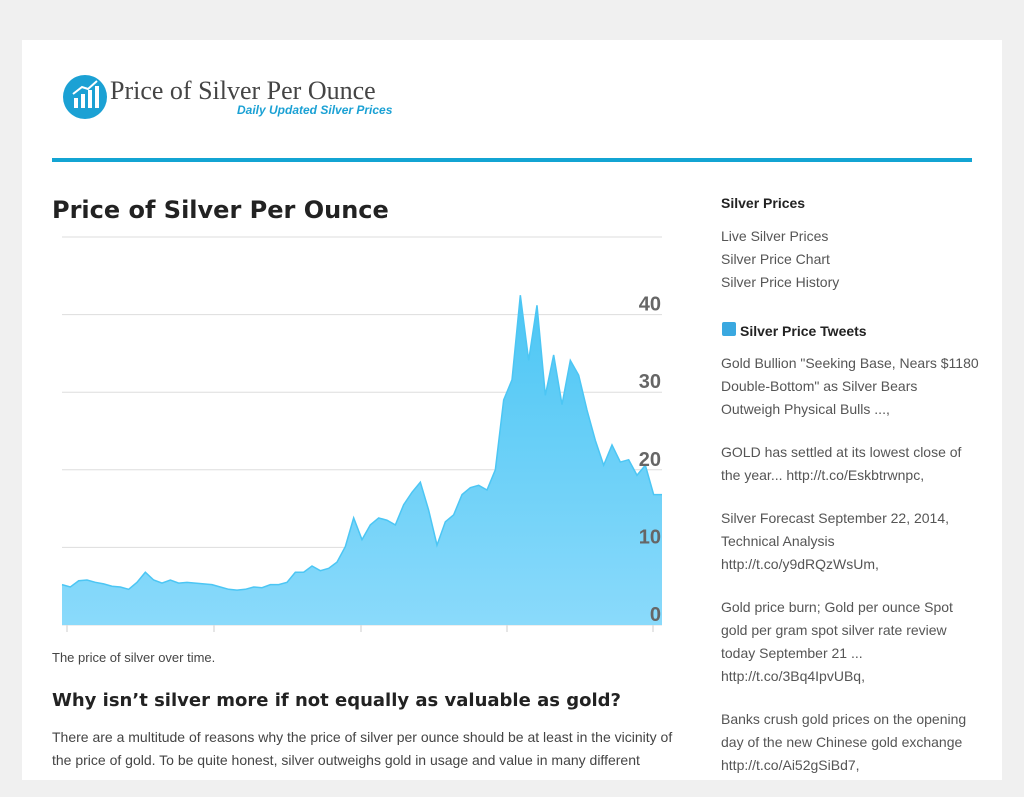 Image resolution: width=1024 pixels, height=797 pixels. What do you see at coordinates (650, 382) in the screenshot?
I see `y-tick-label: 30` at bounding box center [650, 382].